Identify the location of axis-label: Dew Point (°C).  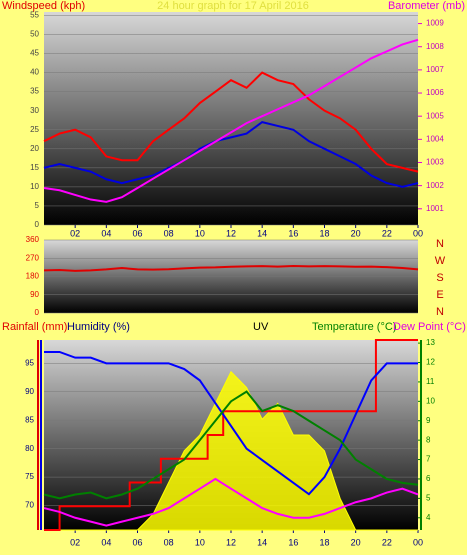
(429, 327).